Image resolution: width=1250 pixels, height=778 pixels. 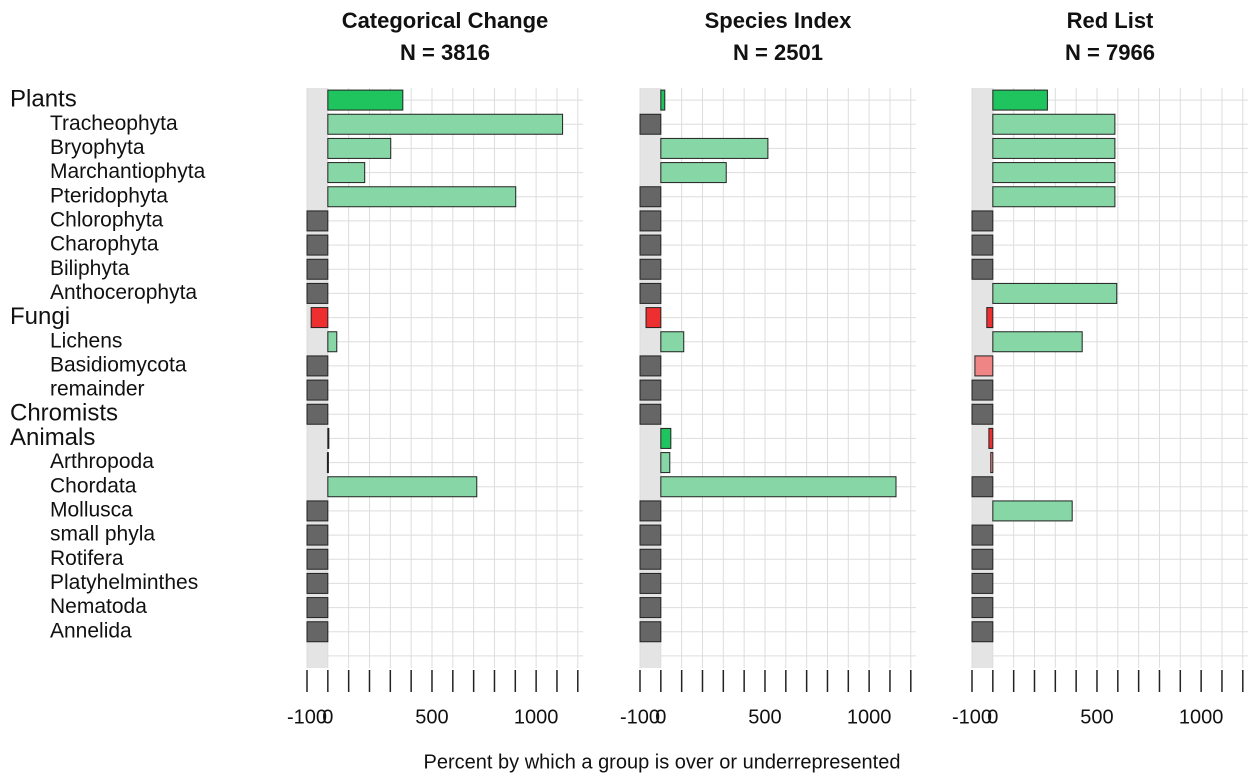 What do you see at coordinates (43, 98) in the screenshot?
I see `category-label: Plants` at bounding box center [43, 98].